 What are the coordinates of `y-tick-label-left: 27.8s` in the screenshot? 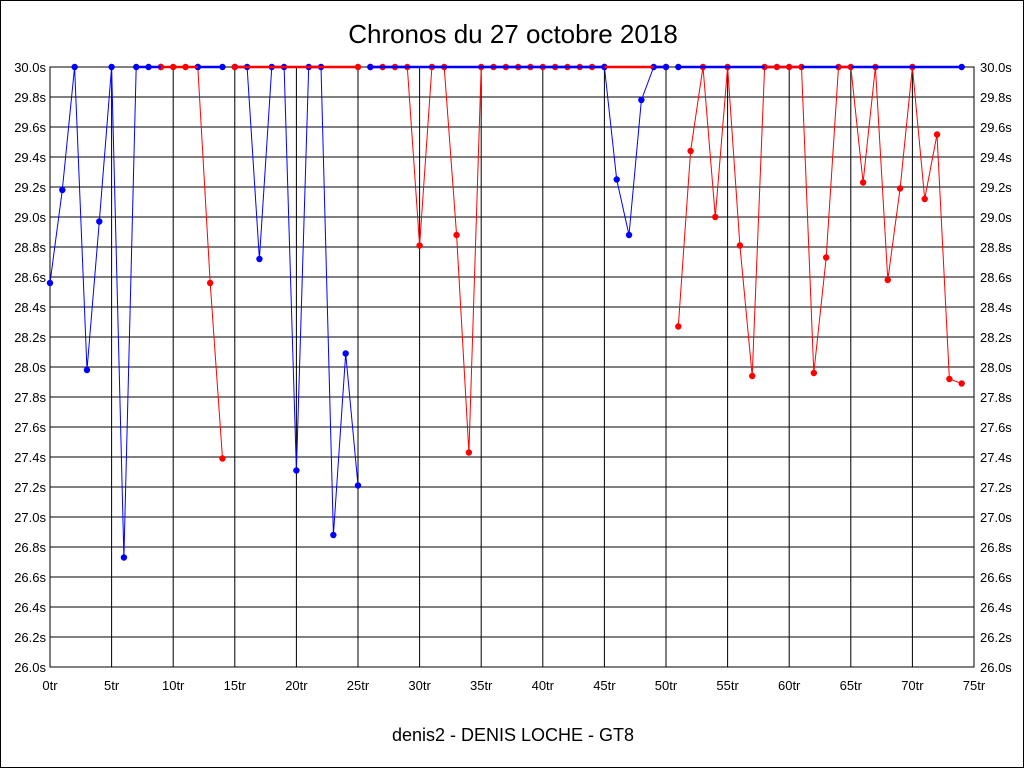 It's located at (30, 397).